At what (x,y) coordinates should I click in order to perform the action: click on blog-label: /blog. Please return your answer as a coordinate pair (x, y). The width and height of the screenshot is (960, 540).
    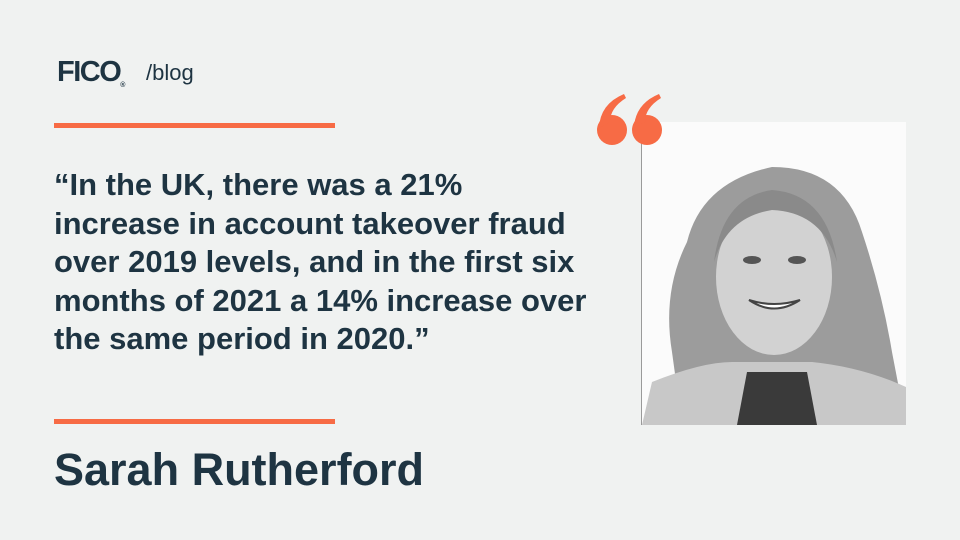
    Looking at the image, I should click on (170, 72).